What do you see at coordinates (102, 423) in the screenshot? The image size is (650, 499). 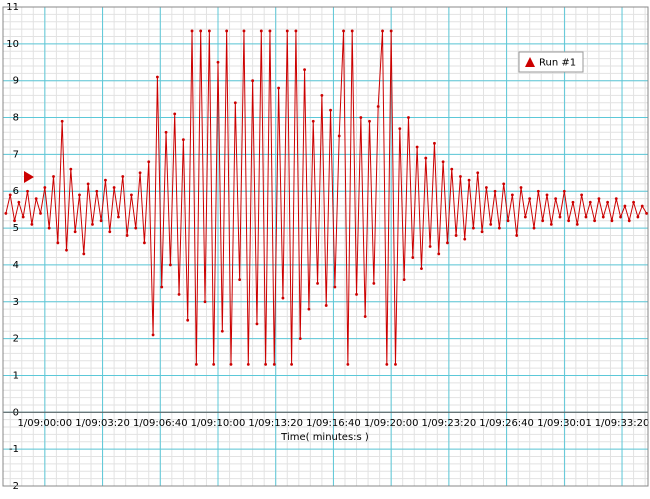 I see `x-tick-label: 1/09:03:20` at bounding box center [102, 423].